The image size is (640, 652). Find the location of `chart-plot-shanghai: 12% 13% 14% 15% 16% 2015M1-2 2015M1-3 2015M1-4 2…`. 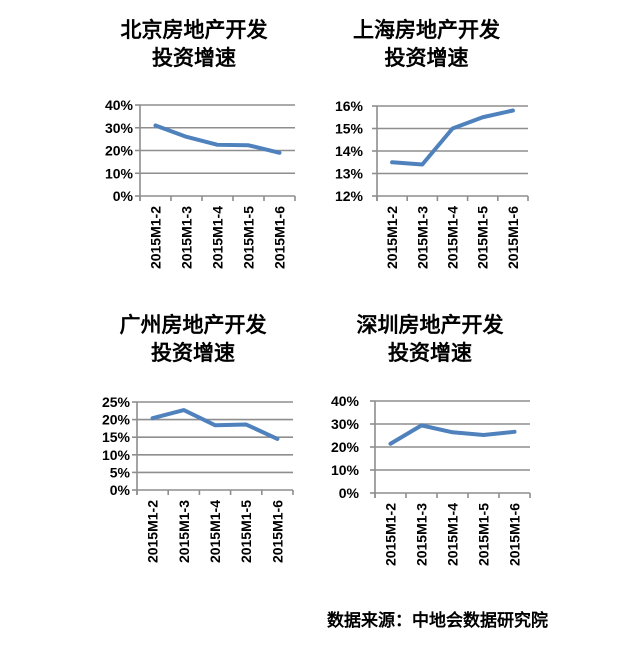

chart-plot-shanghai: 12% 13% 14% 15% 16% 2015M1-2 2015M1-3 2015M1-4 2… is located at coordinates (432, 183).